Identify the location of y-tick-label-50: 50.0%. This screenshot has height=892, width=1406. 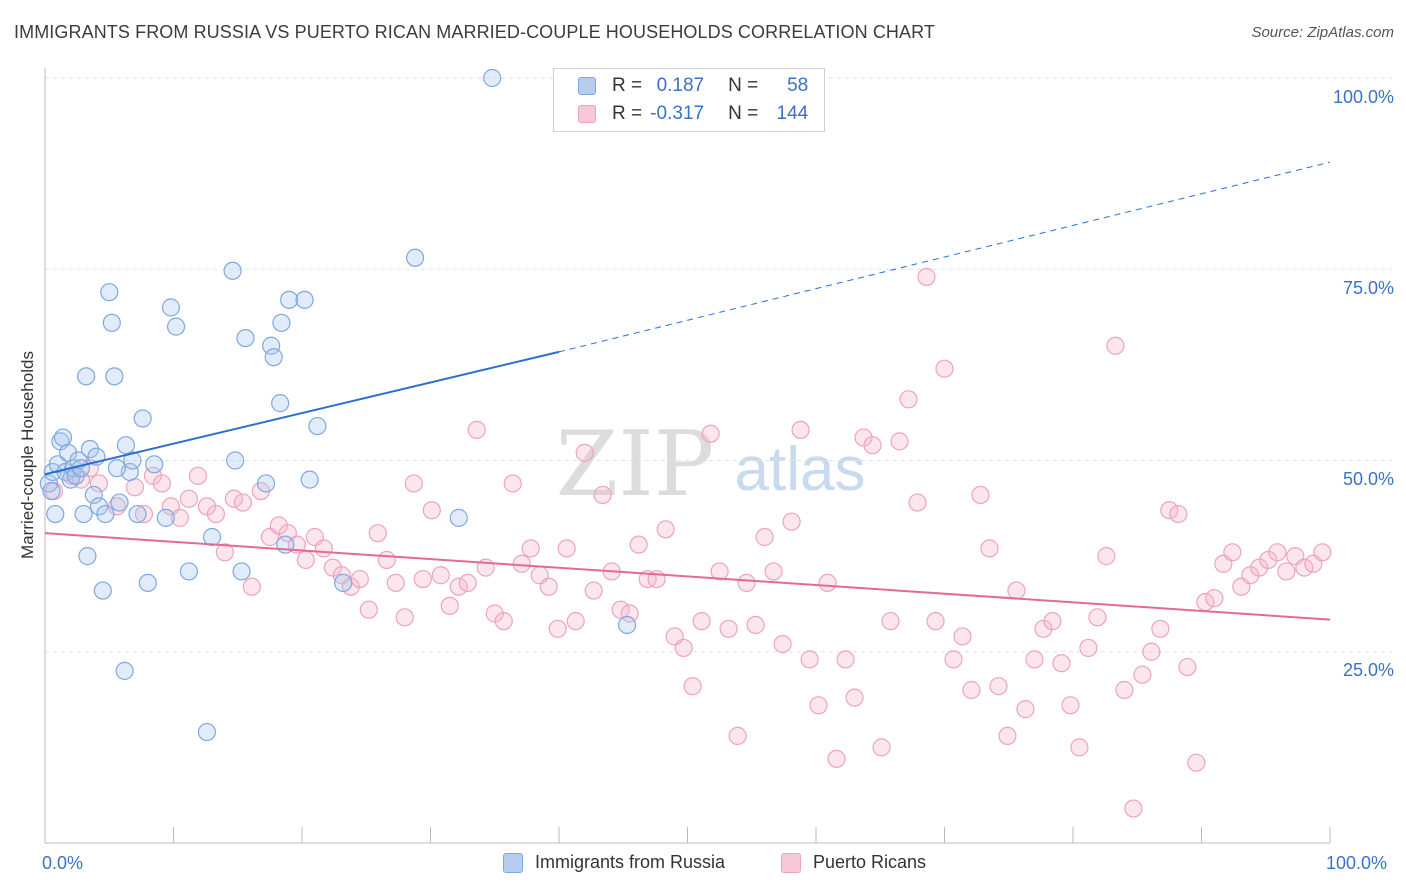
(1368, 479).